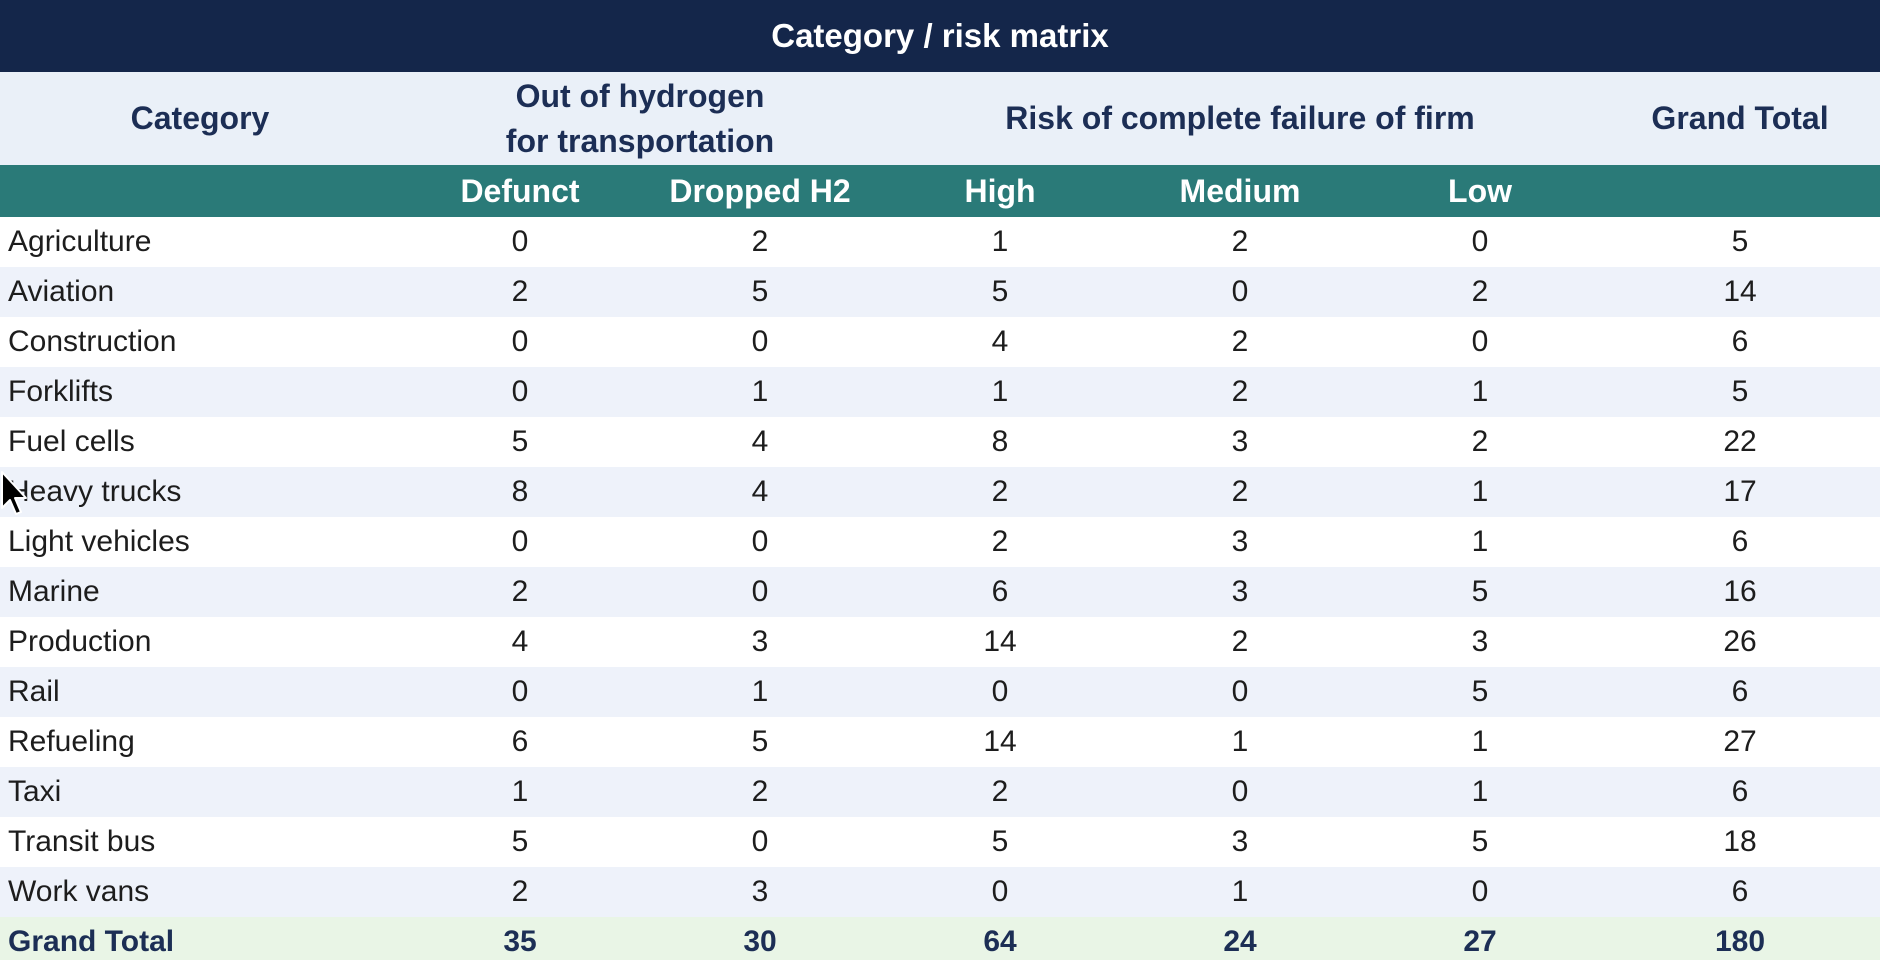 This screenshot has height=960, width=1880. Describe the element at coordinates (760, 191) in the screenshot. I see `subheader-dropped-h2: Dropped H2` at that location.